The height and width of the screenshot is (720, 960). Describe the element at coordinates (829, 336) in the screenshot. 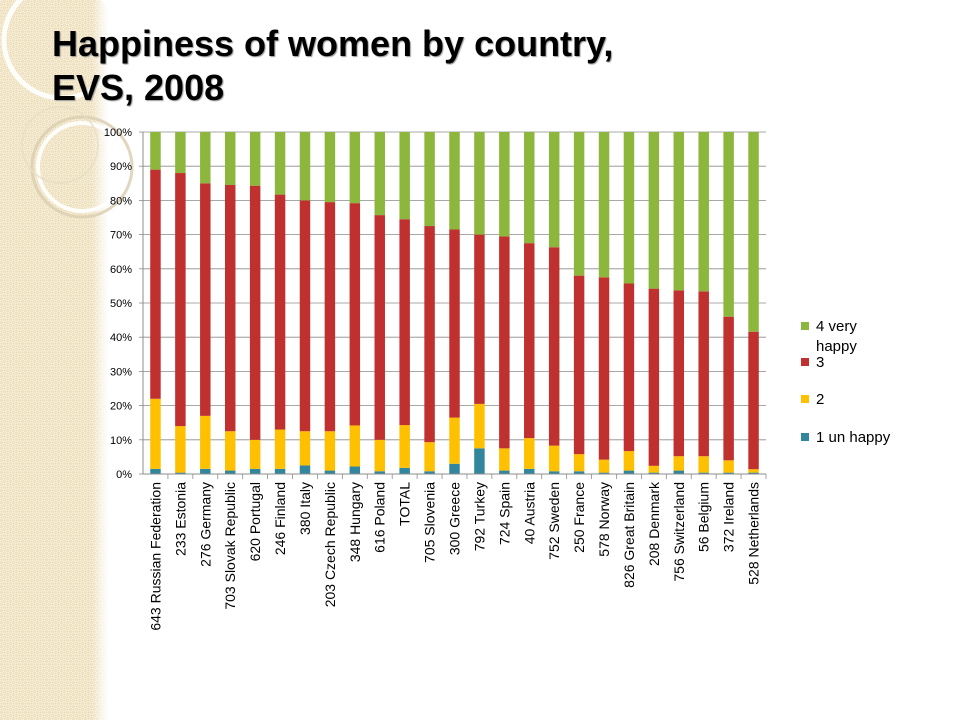

I see `legend-item-4-very-happy: 4 very happy` at that location.